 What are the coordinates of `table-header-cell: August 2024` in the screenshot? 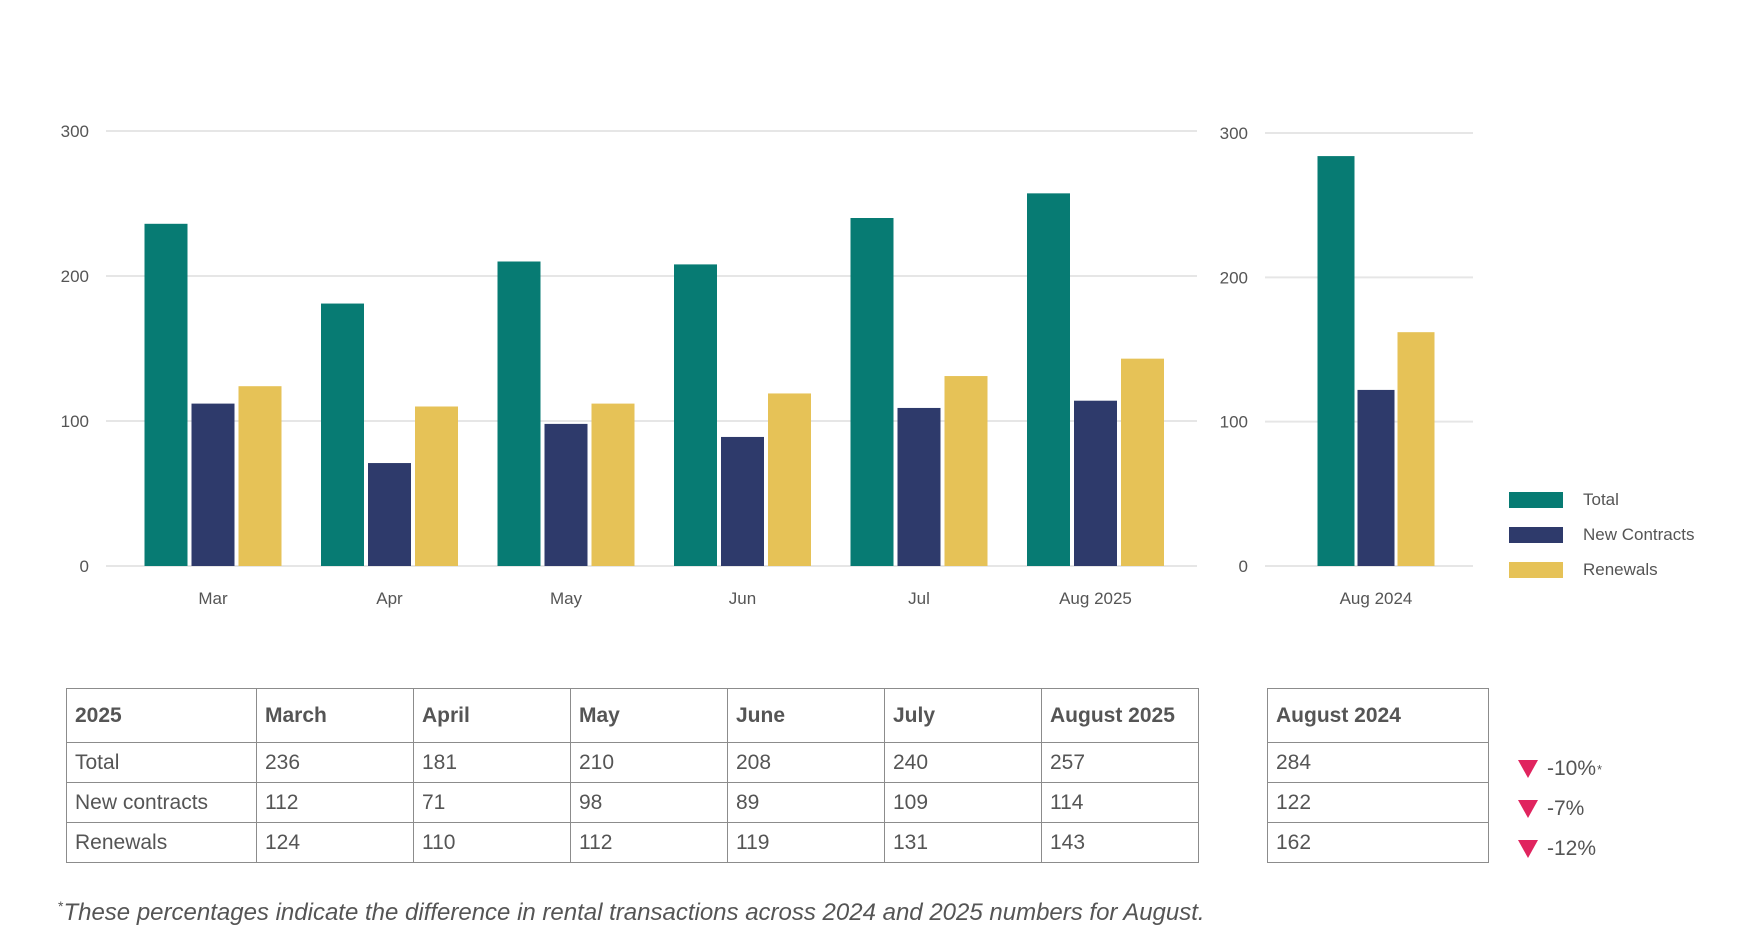 It's located at (1378, 715).